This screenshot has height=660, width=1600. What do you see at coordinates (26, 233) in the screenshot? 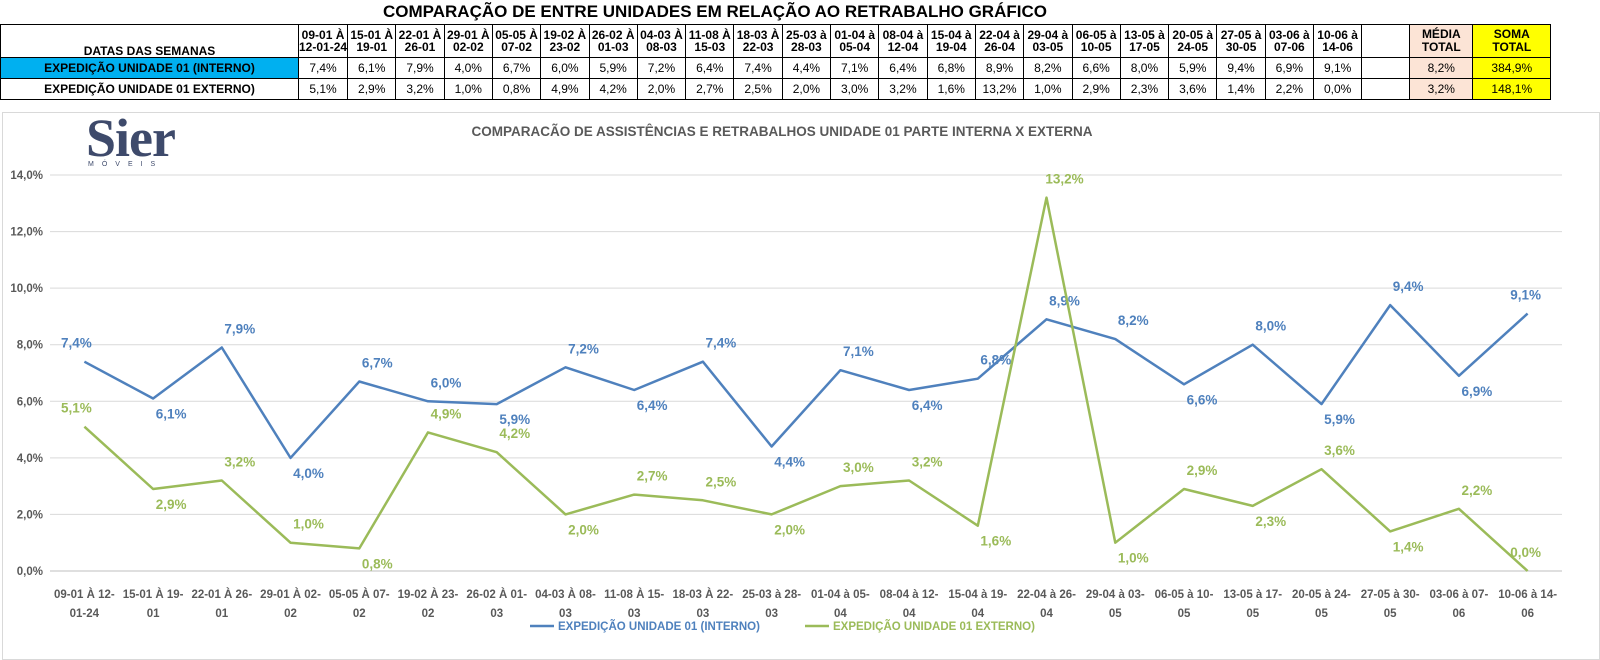
I see `y-tick-label: 12,0%` at bounding box center [26, 233].